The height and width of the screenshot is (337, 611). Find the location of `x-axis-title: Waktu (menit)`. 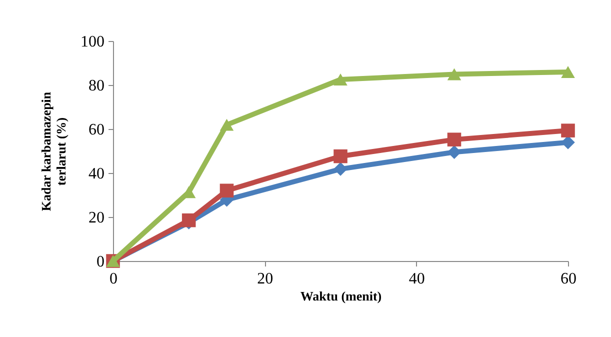

x-axis-title: Waktu (menit) is located at coordinates (341, 296).